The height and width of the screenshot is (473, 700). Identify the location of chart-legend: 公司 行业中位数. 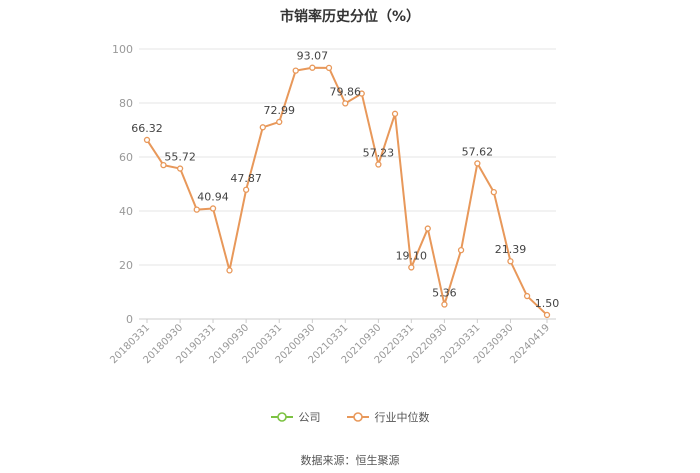
(350, 417).